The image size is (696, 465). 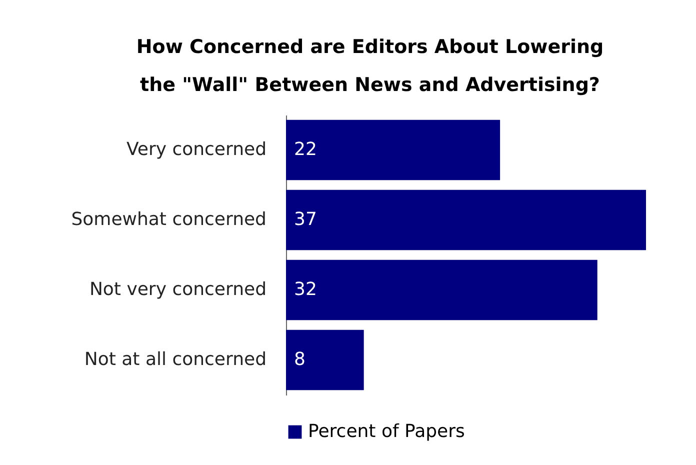 I want to click on data-label: 8, so click(x=300, y=359).